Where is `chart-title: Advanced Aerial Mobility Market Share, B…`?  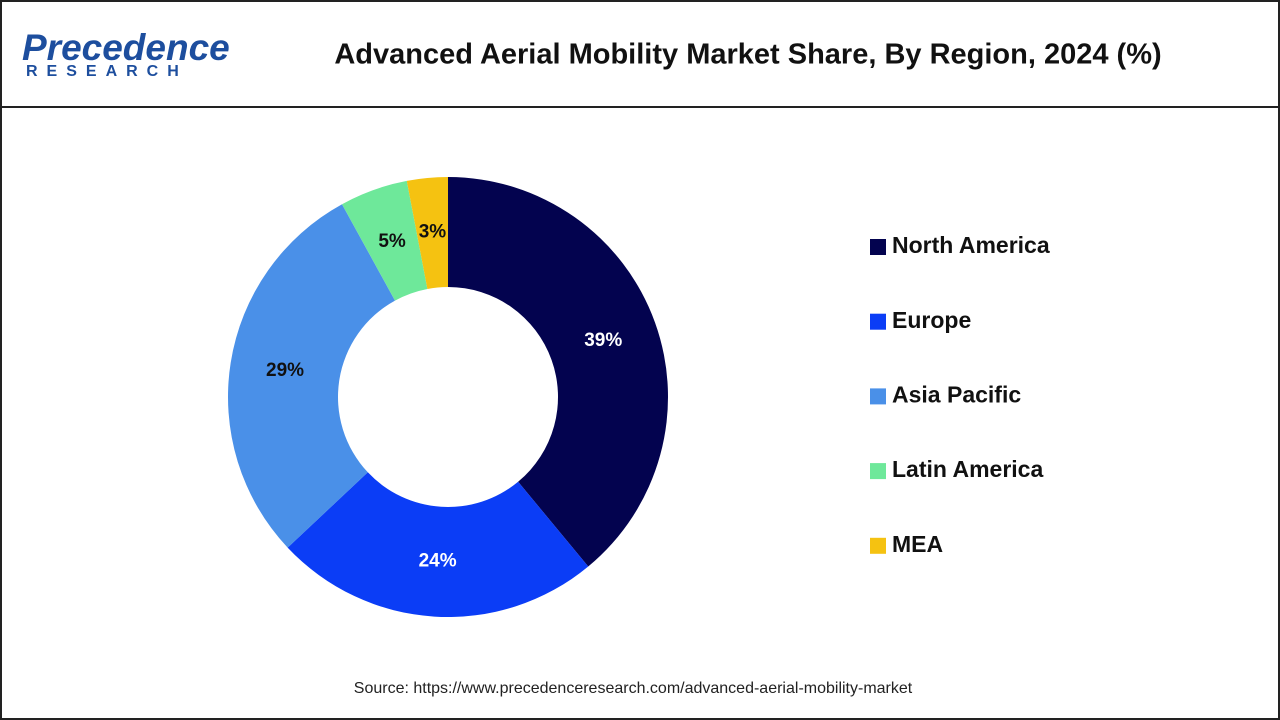
chart-title: Advanced Aerial Mobility Market Share, B… is located at coordinates (747, 55).